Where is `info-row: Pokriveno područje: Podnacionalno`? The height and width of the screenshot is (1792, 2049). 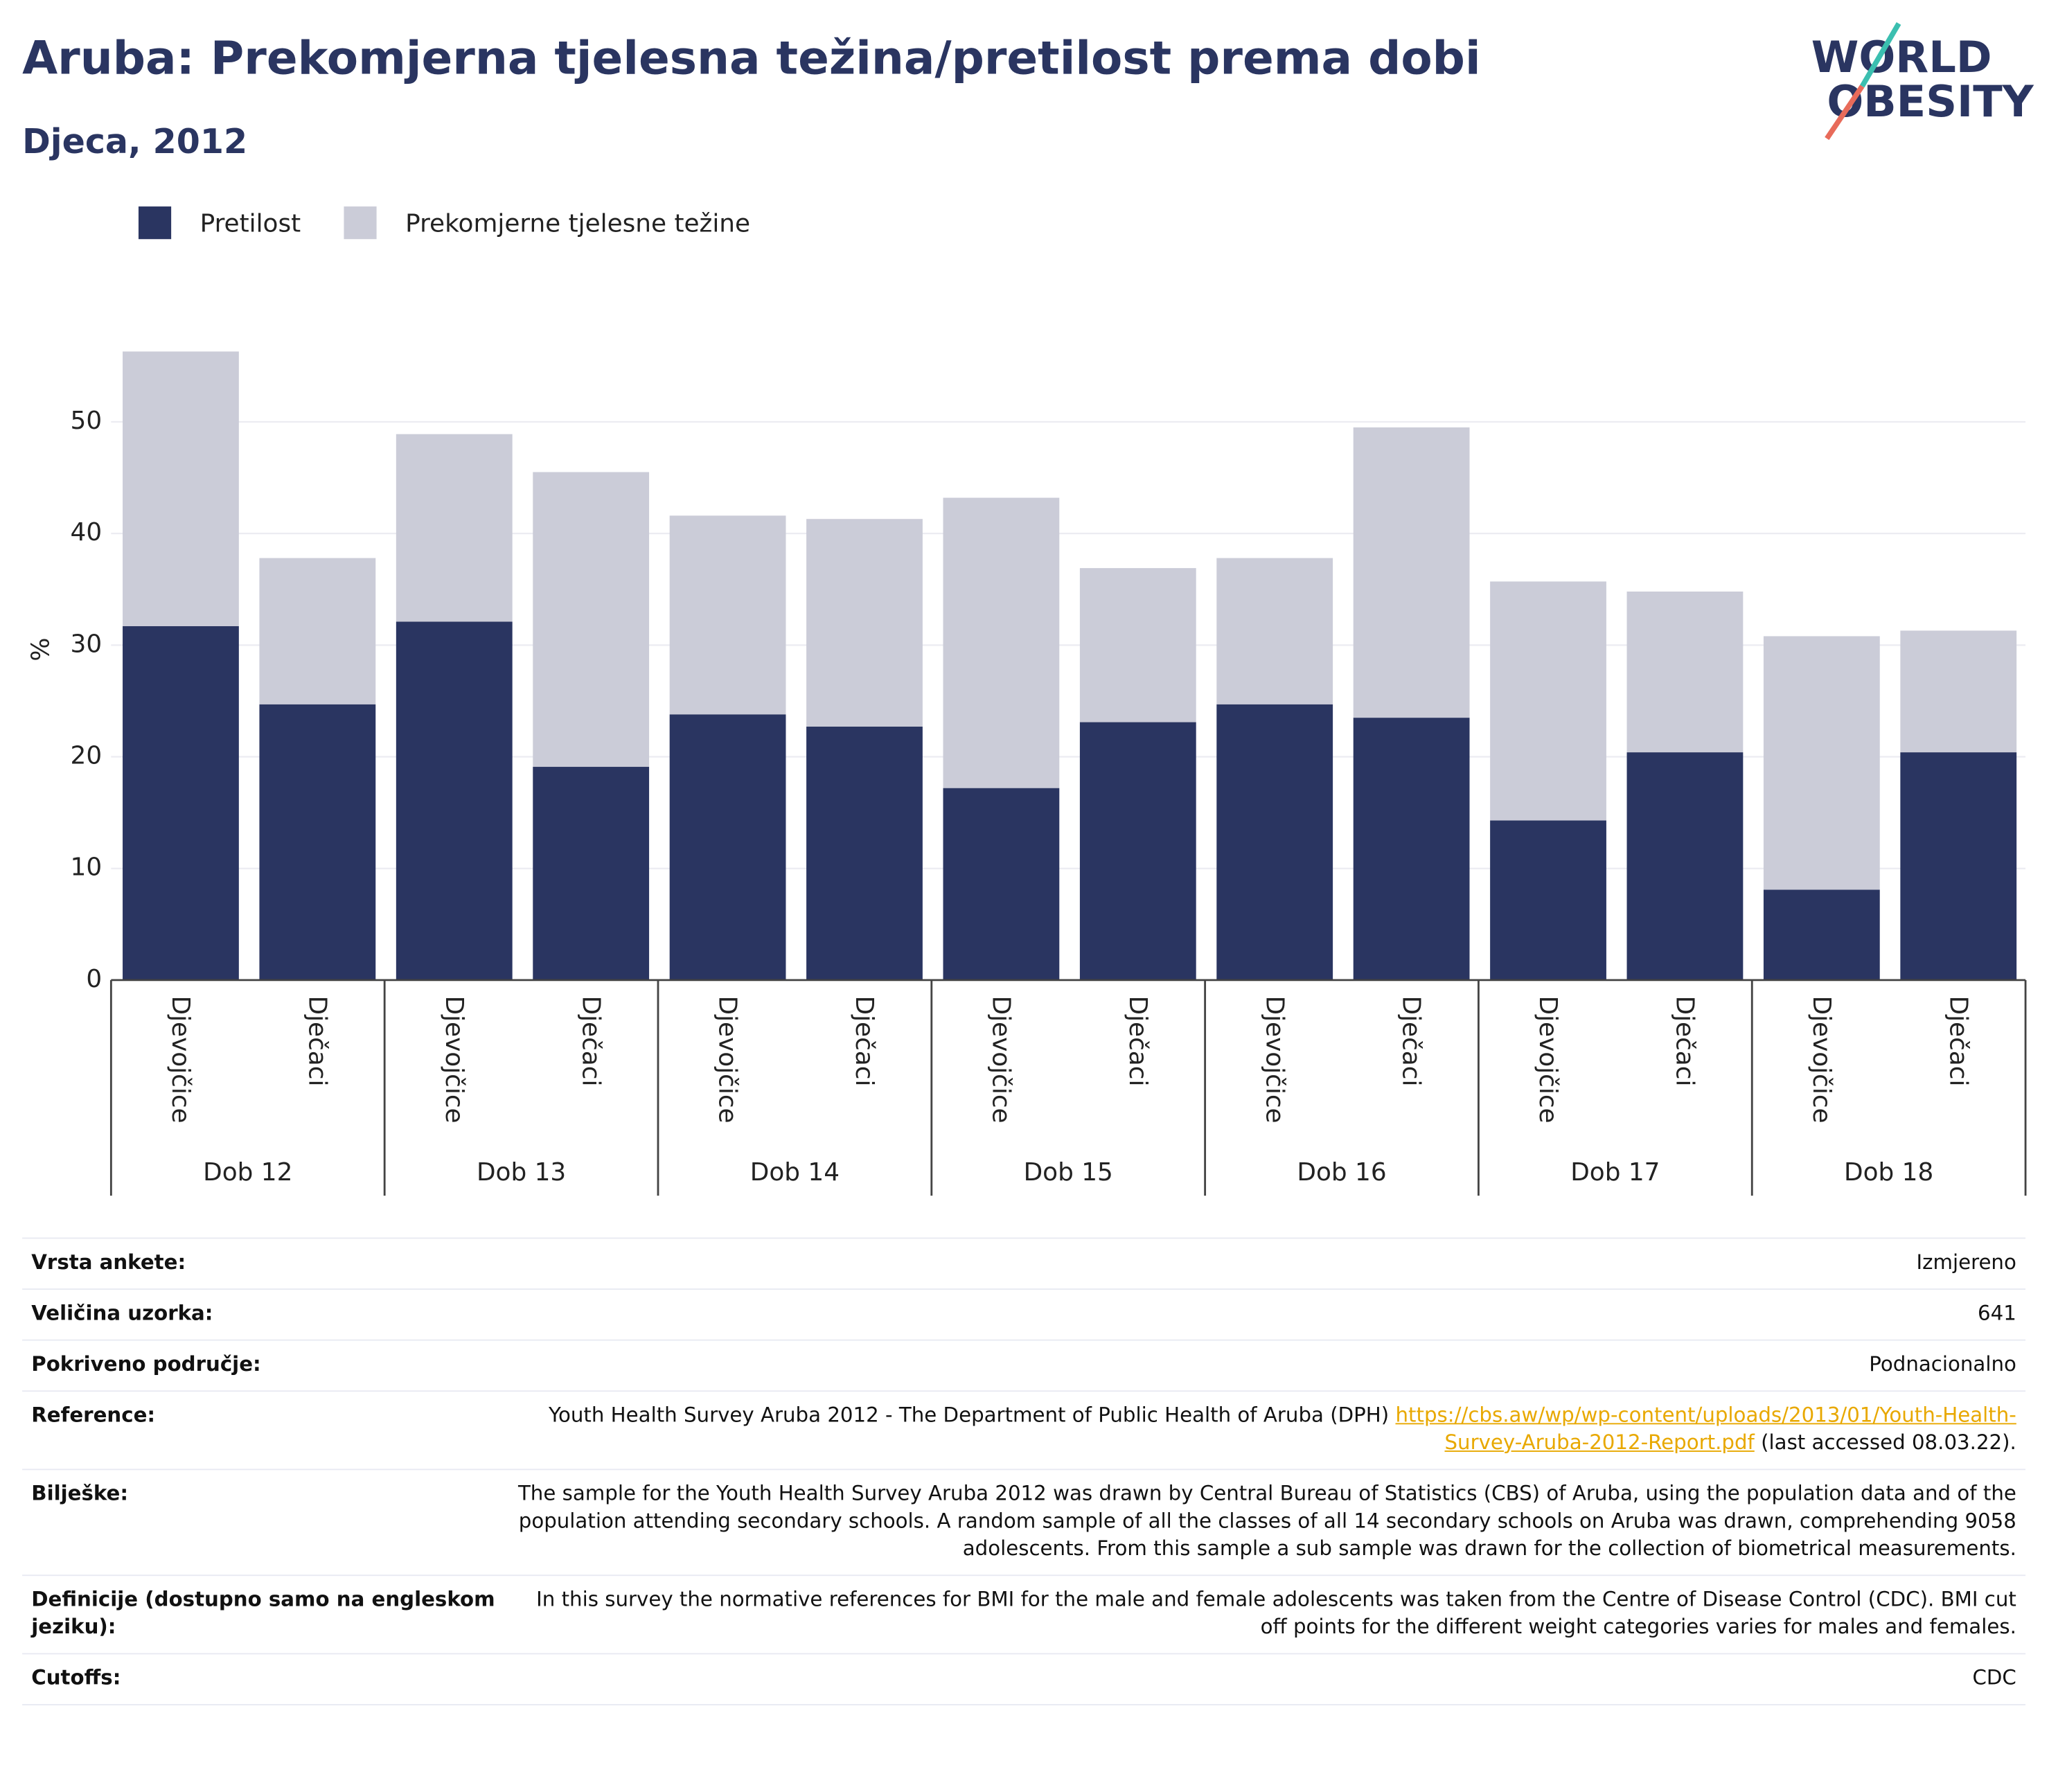 info-row: Pokriveno područje: Podnacionalno is located at coordinates (1024, 1365).